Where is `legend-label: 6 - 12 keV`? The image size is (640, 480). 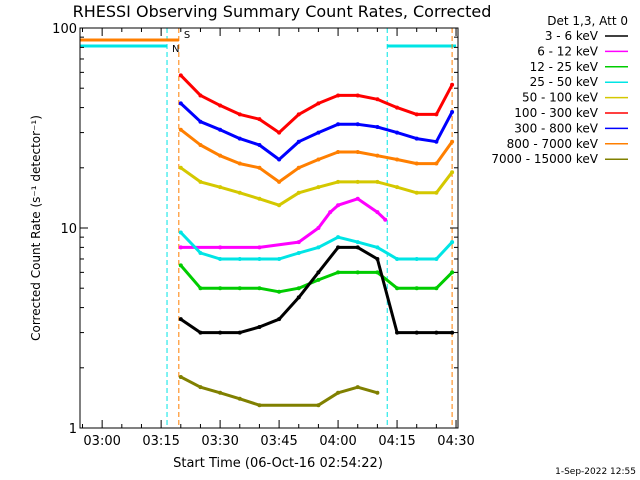
legend-label: 6 - 12 keV is located at coordinates (568, 51).